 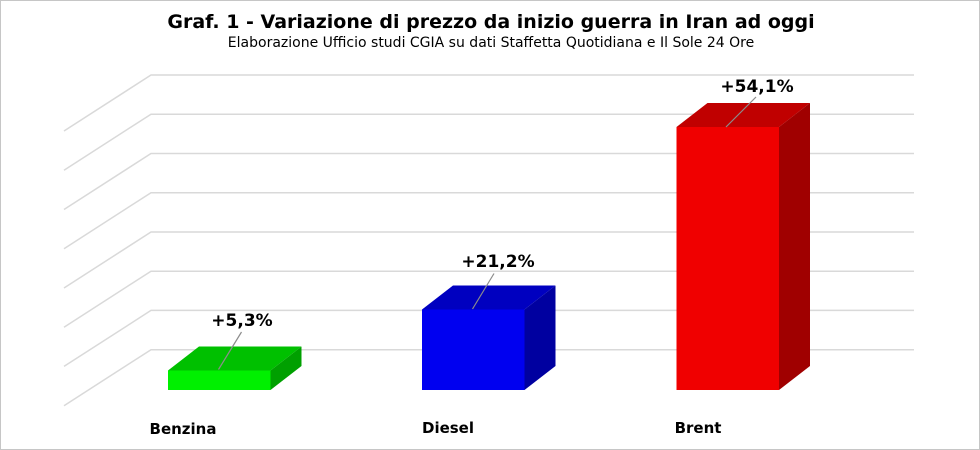 What do you see at coordinates (286, 368) in the screenshot?
I see `bar-benzina-side` at bounding box center [286, 368].